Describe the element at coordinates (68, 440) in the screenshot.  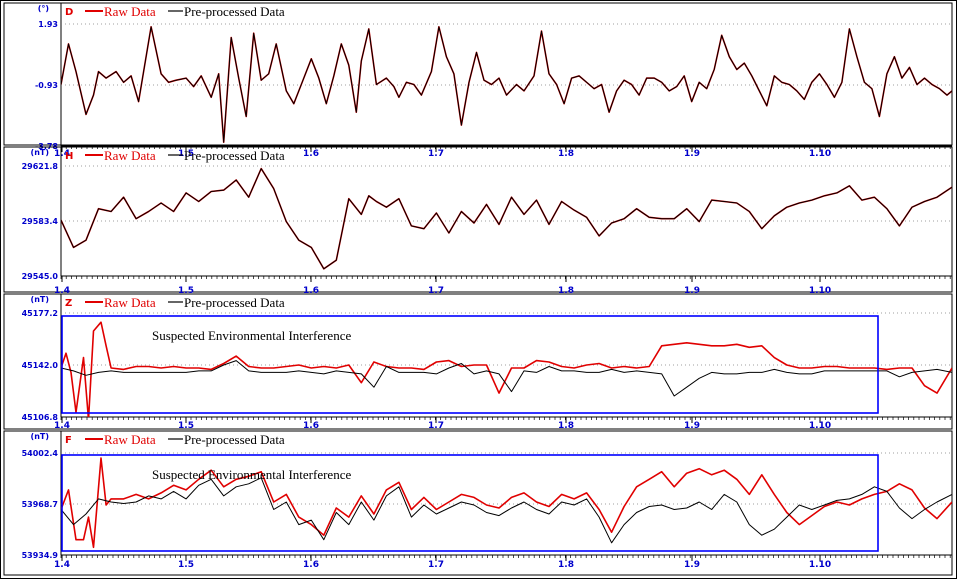
I see `channel-label: F` at that location.